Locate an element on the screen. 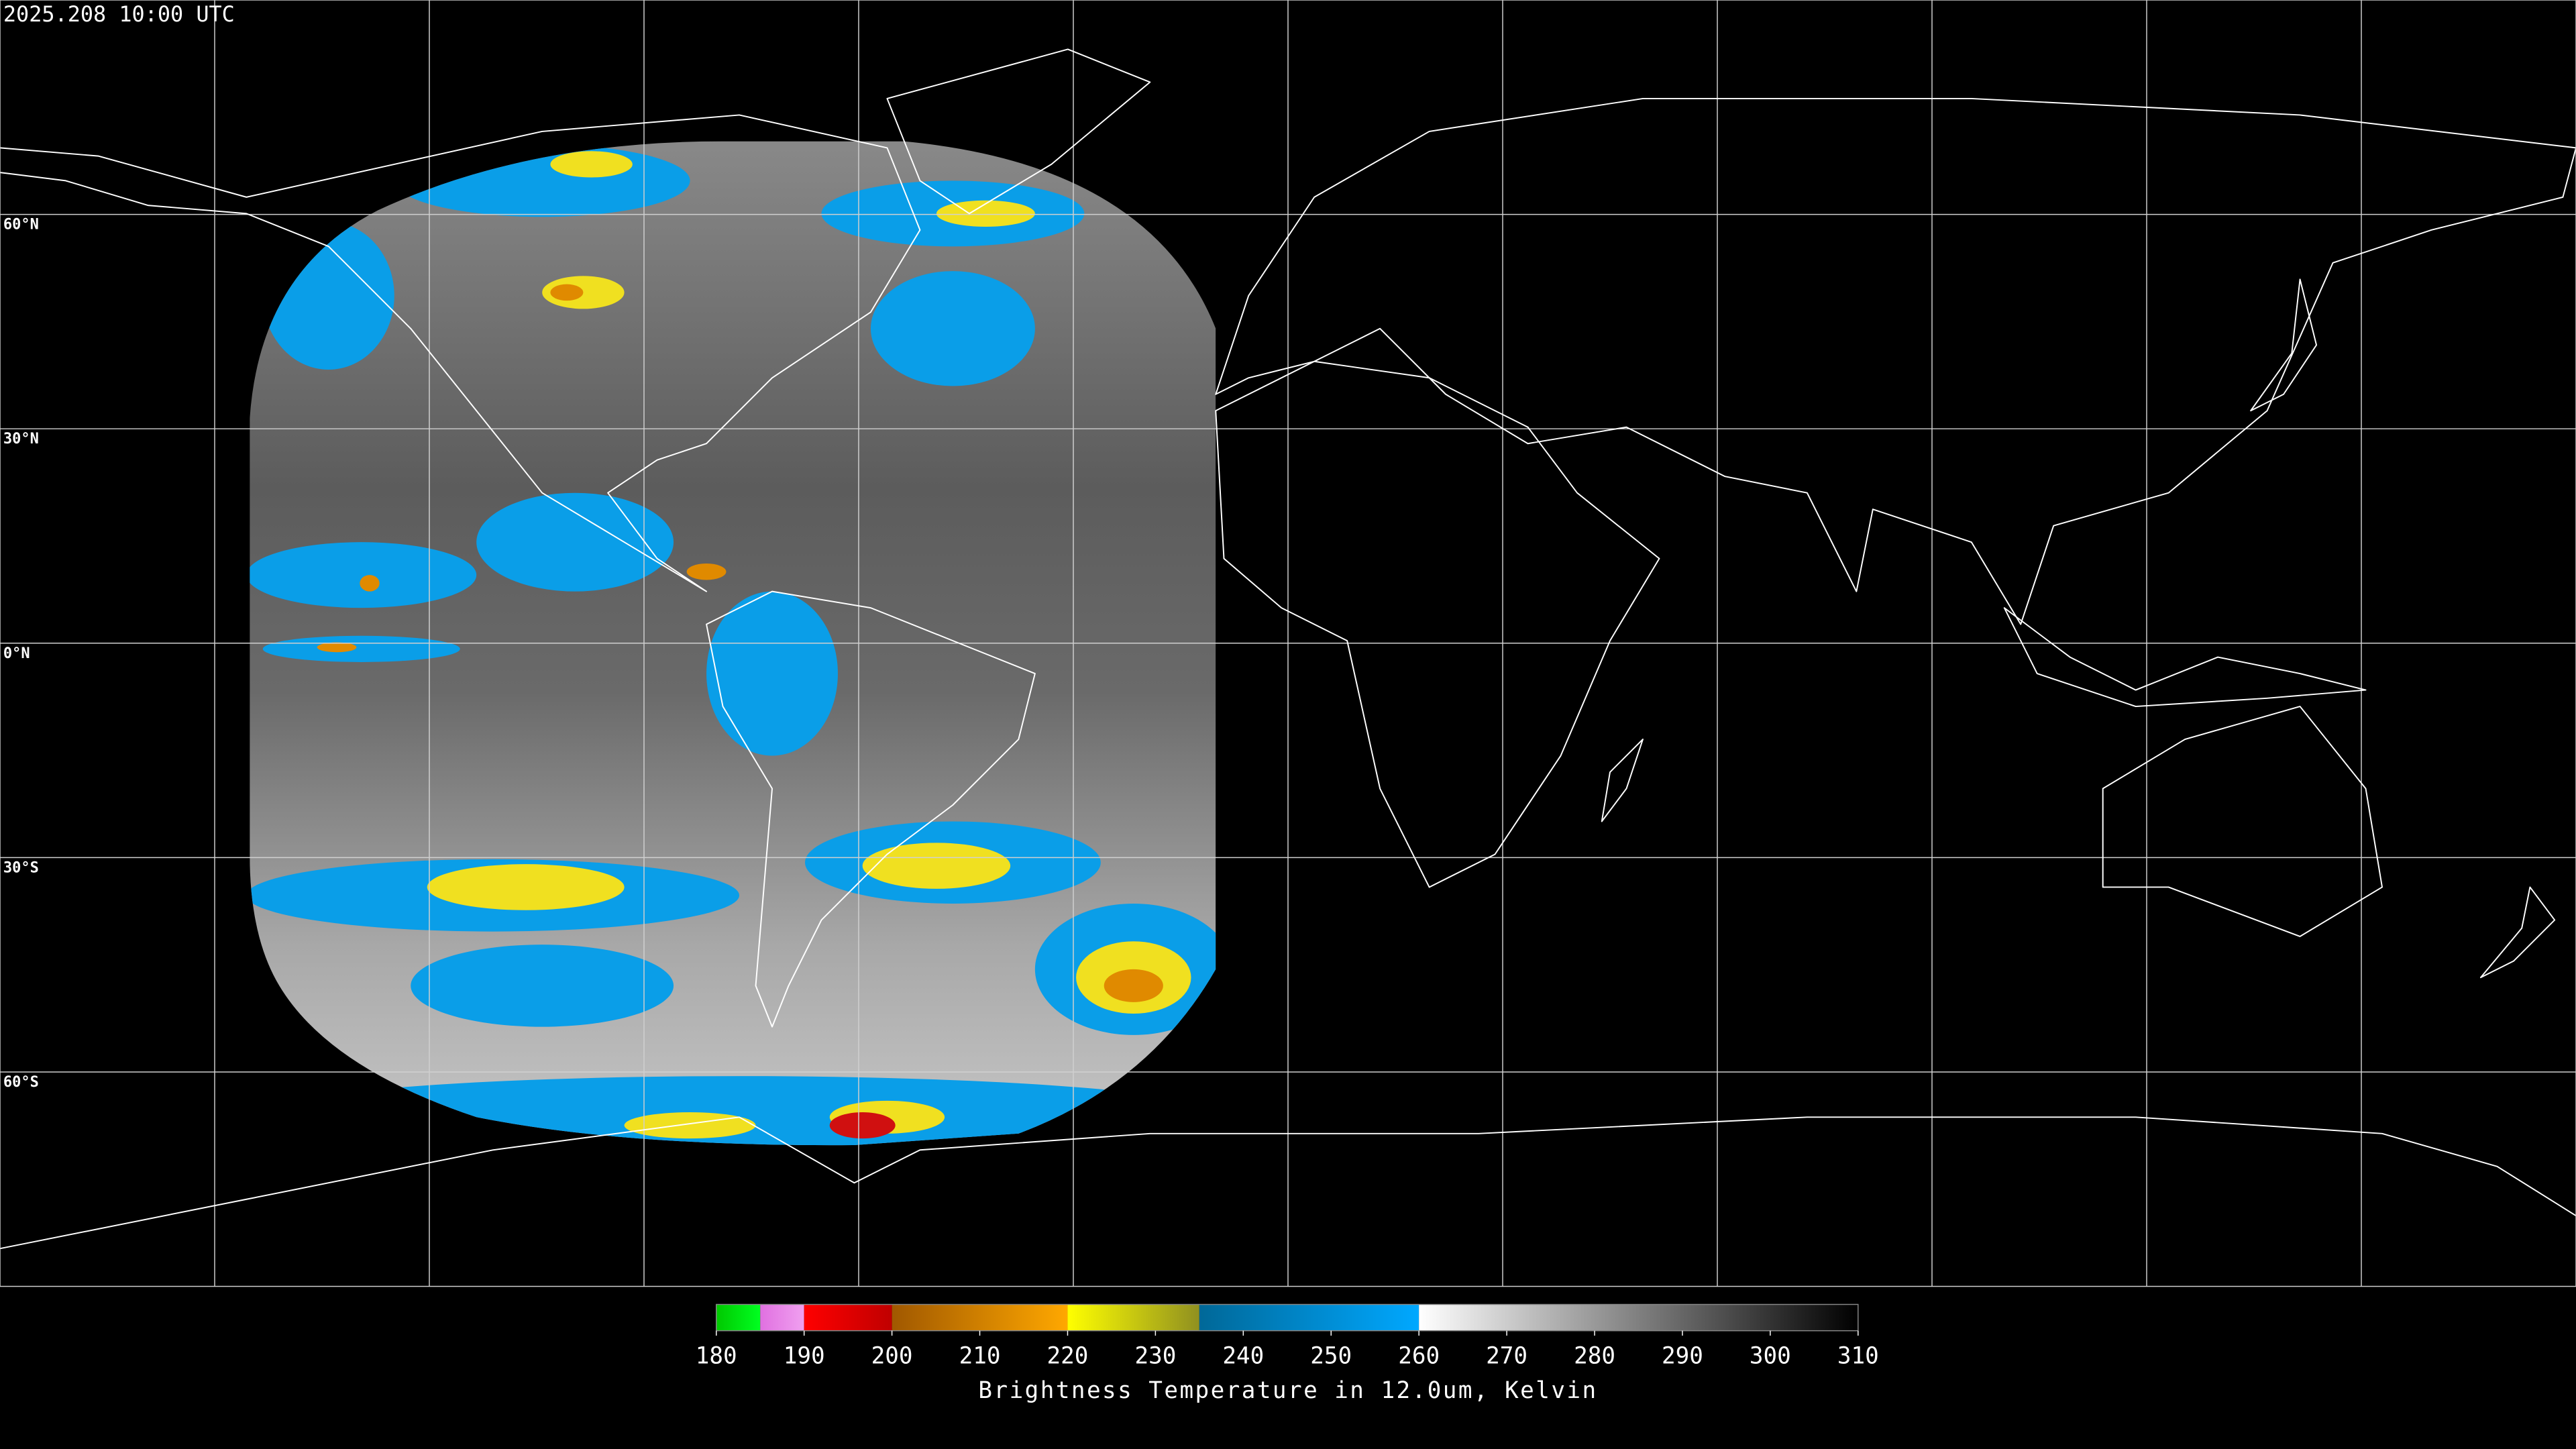  colorbar-tick-label: 290 is located at coordinates (1682, 1356).